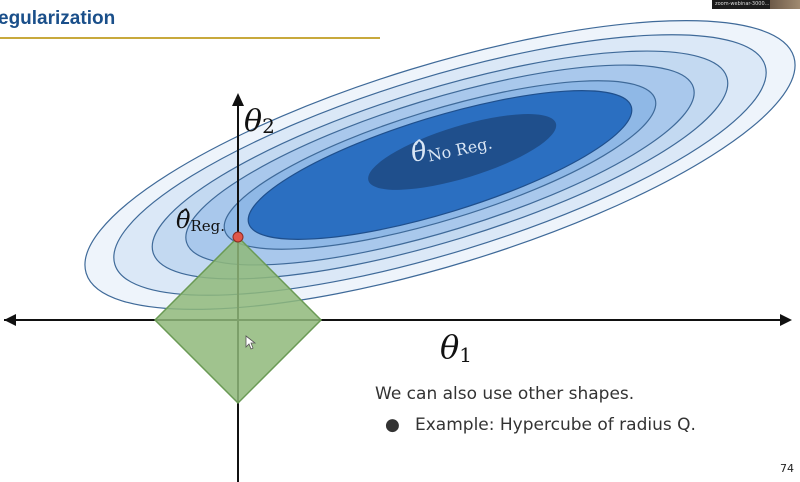 The height and width of the screenshot is (482, 800). What do you see at coordinates (58, 18) in the screenshot?
I see `slide-title: egularization` at bounding box center [58, 18].